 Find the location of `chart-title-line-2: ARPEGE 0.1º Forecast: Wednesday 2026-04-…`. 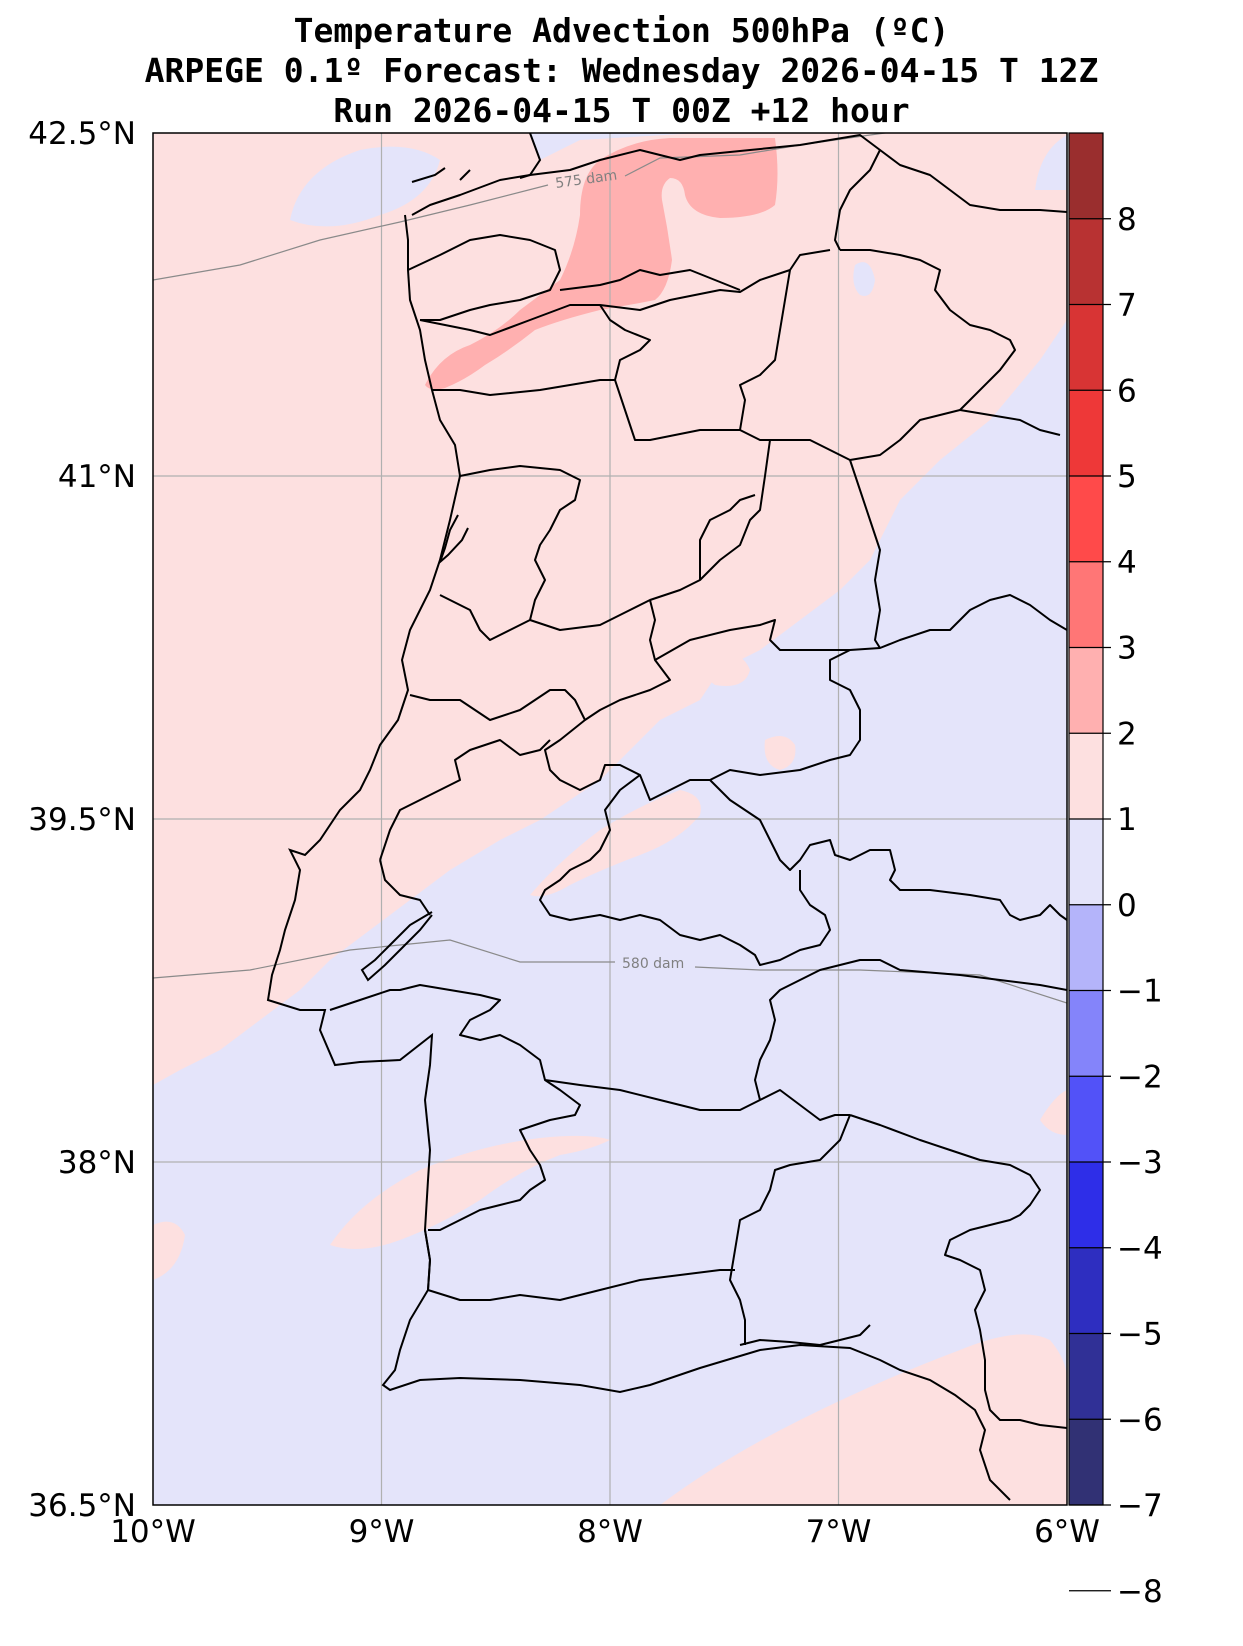

chart-title-line-2: ARPEGE 0.1º Forecast: Wednesday 2026-04-… is located at coordinates (621, 70).